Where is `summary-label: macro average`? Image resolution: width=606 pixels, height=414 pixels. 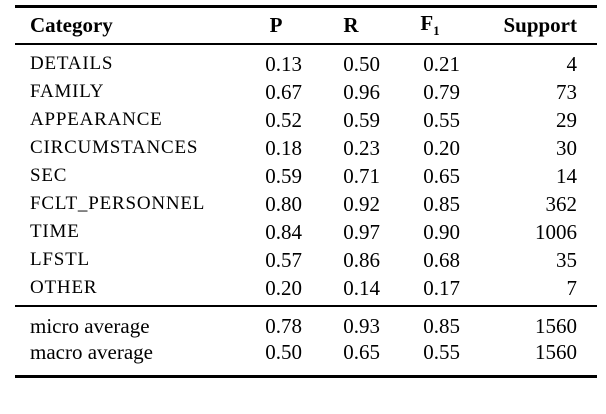
summary-label: macro average is located at coordinates (91, 352).